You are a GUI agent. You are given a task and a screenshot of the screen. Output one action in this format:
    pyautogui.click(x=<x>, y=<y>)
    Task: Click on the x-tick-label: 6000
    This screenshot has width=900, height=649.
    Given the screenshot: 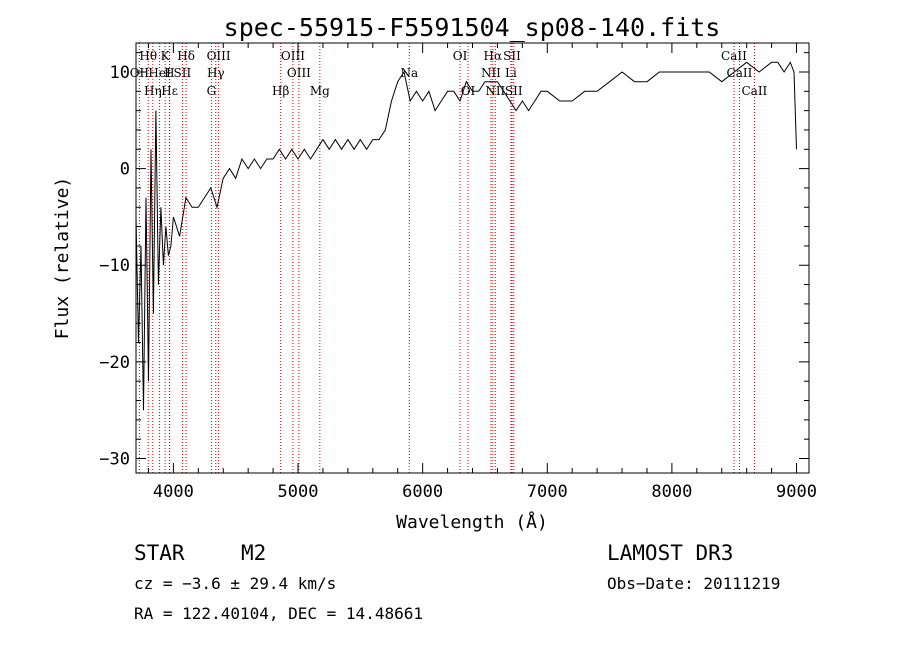 What is the action you would take?
    pyautogui.click(x=422, y=492)
    